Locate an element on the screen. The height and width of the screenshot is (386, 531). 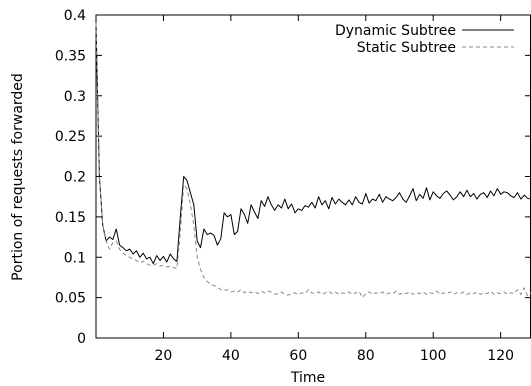
y-tick-label: 0.15 is located at coordinates (70, 218).